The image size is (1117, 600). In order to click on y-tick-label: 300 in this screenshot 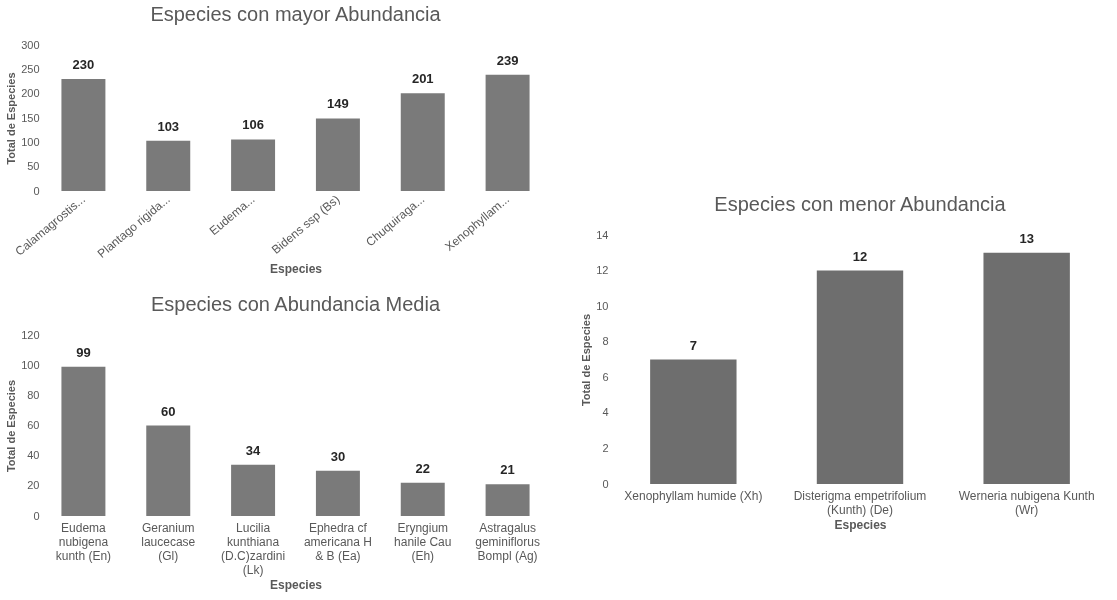, I will do `click(30, 44)`.